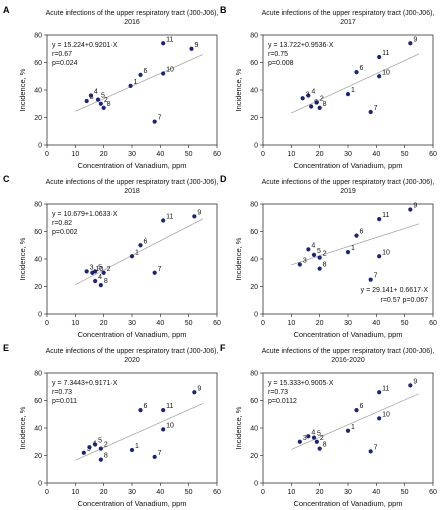  Describe the element at coordinates (139, 432) in the screenshot. I see `trend-line` at that location.